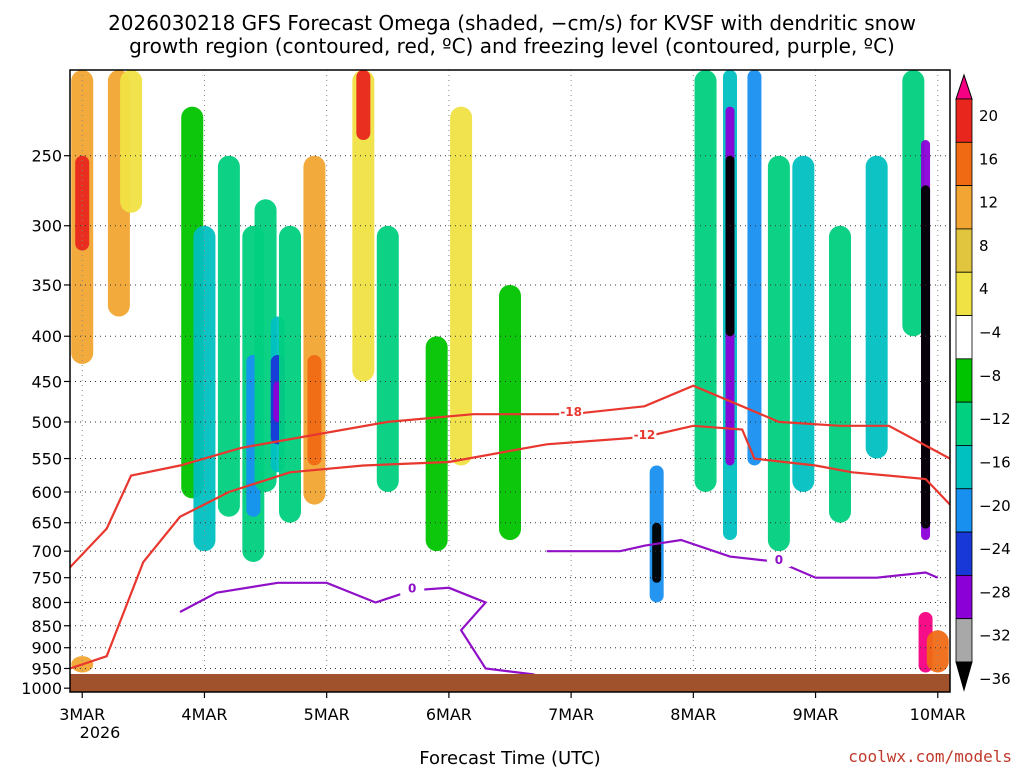 This screenshot has width=1024, height=768. I want to click on x-tick-label-9MAR: 9MAR, so click(816, 714).